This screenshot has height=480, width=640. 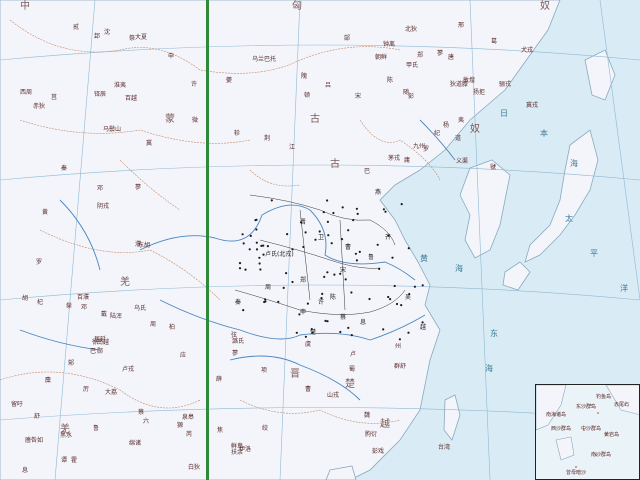 I want to click on inset-label-8: 曾母暗沙, so click(x=576, y=473).